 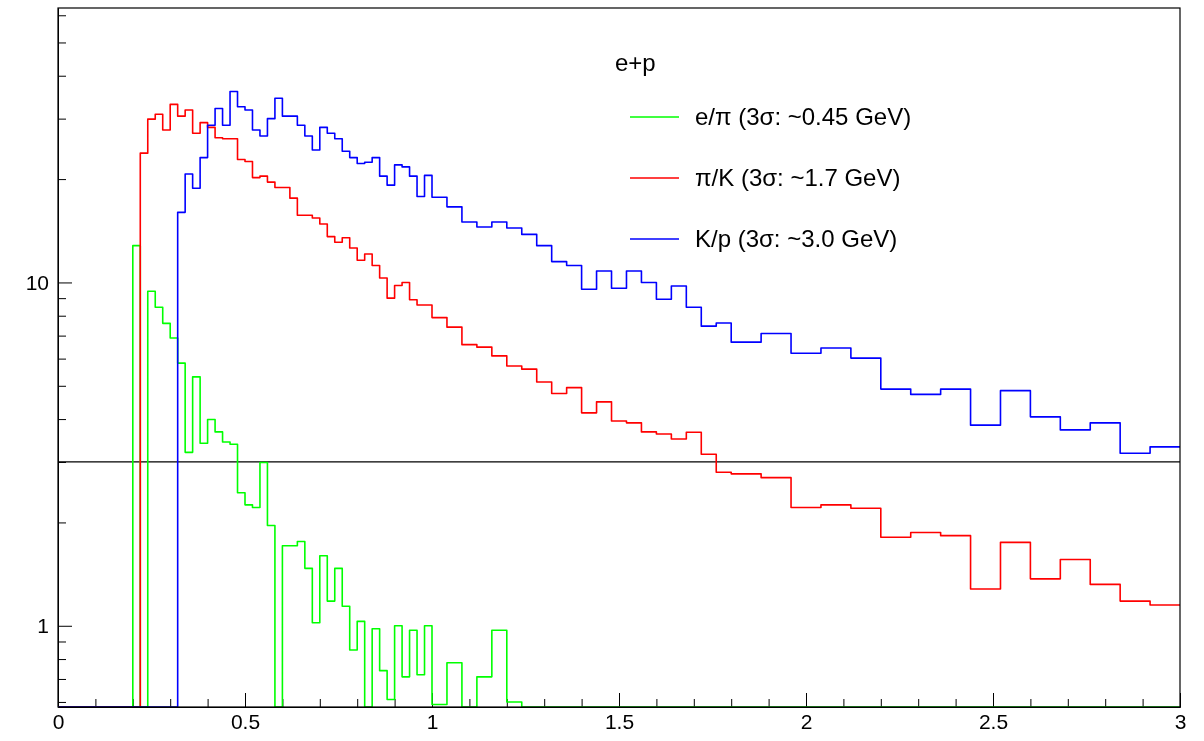 I want to click on x-tick-label: 2.5, so click(x=993, y=721).